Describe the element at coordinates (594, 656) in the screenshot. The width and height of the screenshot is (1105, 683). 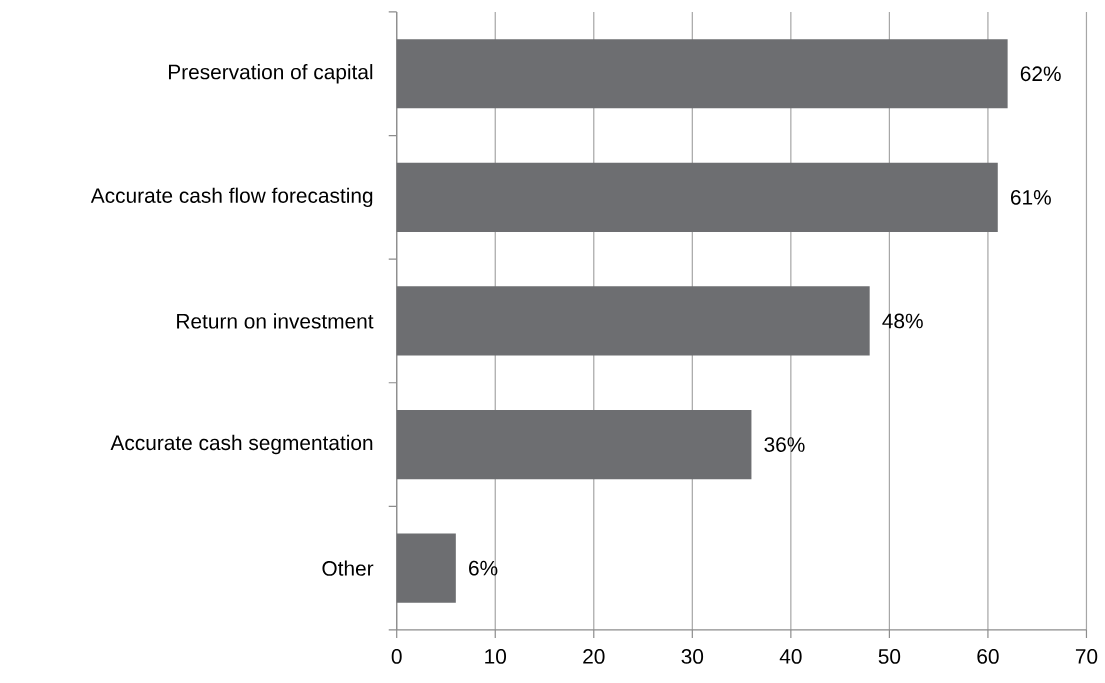
I see `x-tick-label: 20` at that location.